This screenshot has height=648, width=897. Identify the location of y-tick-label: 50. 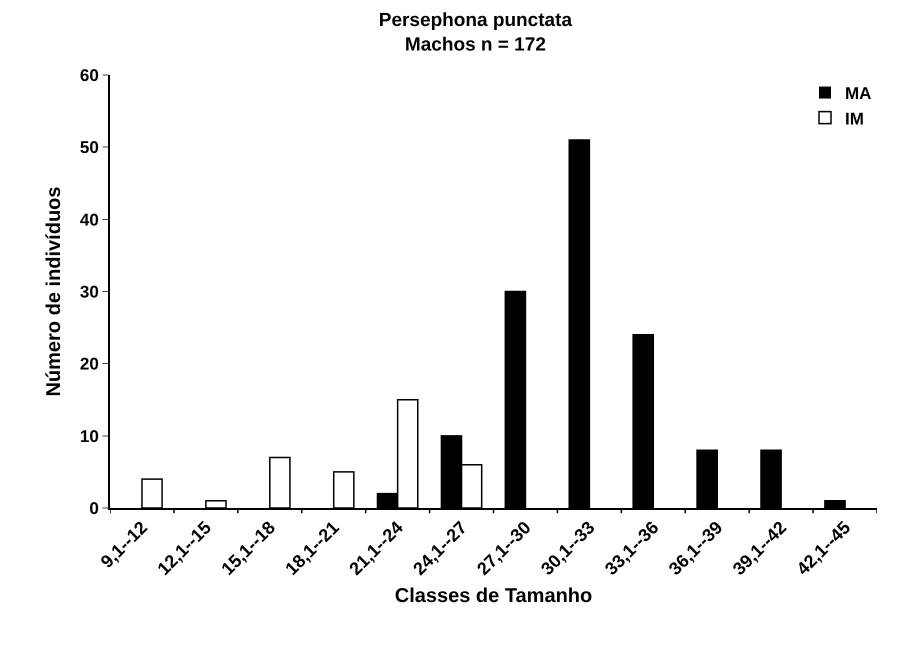
(89, 148).